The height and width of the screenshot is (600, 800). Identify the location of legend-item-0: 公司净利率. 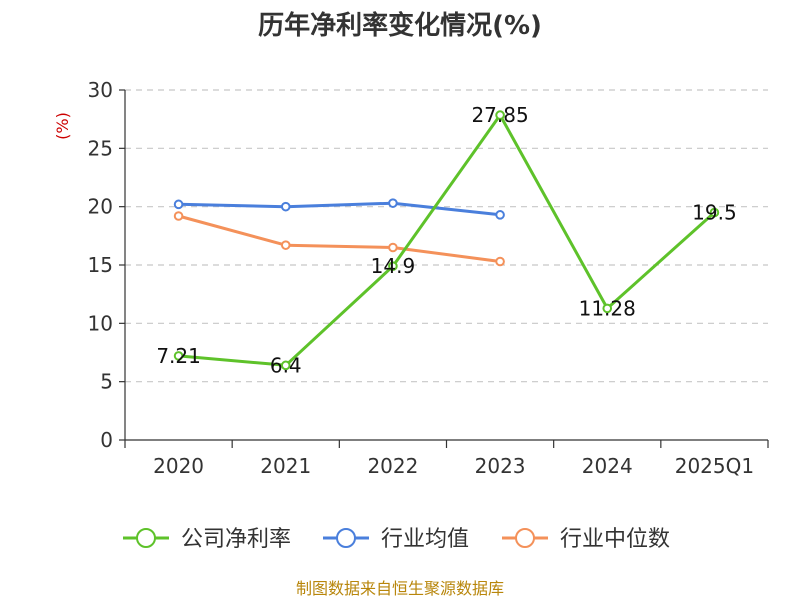
(207, 539).